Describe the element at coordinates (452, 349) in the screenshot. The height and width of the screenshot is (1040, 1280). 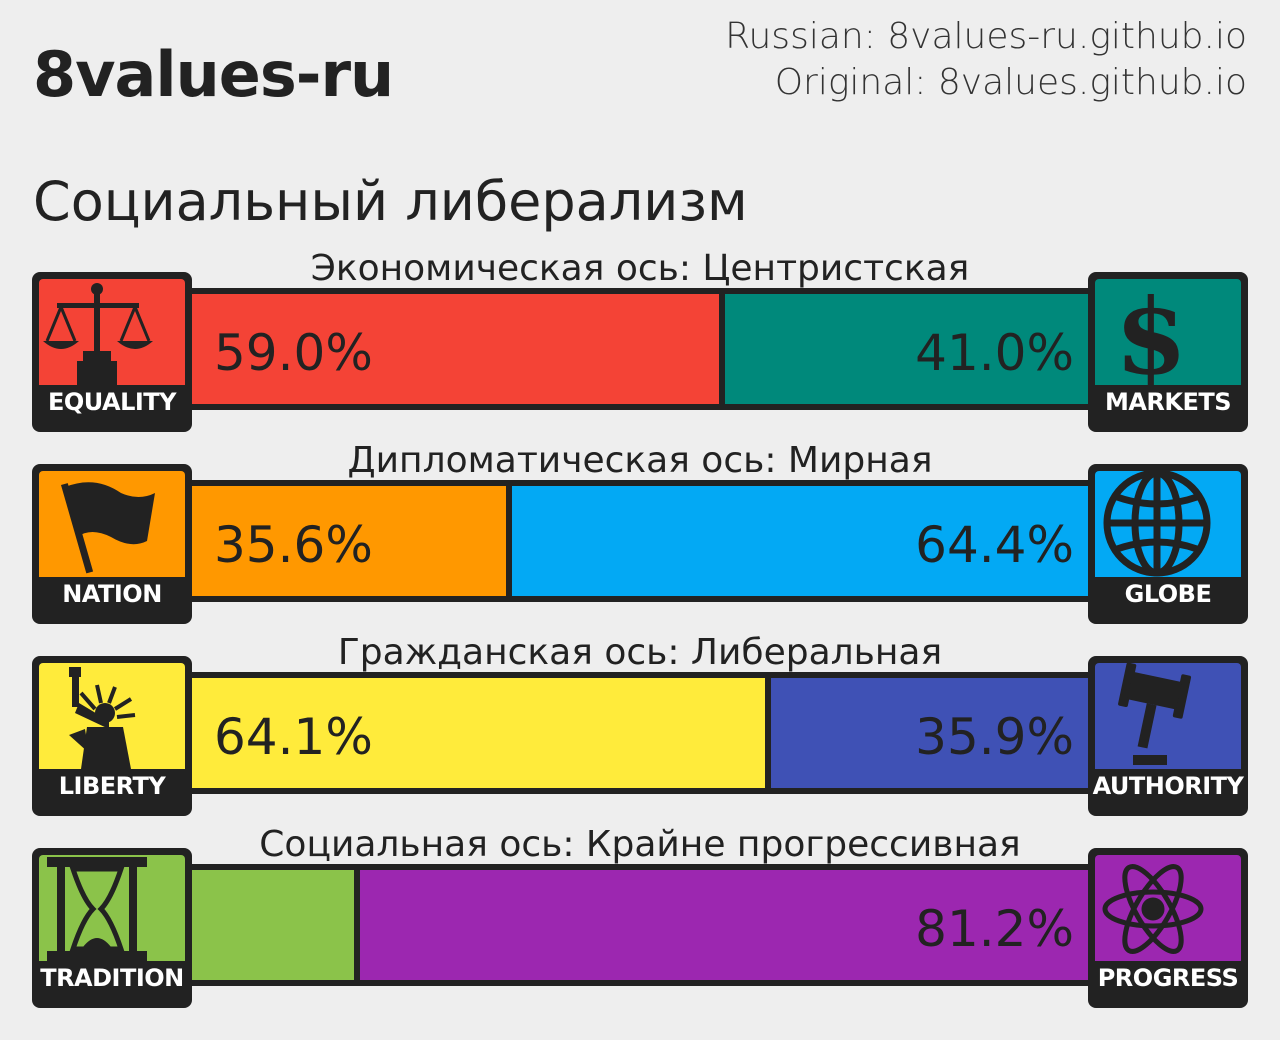
I see `bar-segment-equality: 59.0%` at that location.